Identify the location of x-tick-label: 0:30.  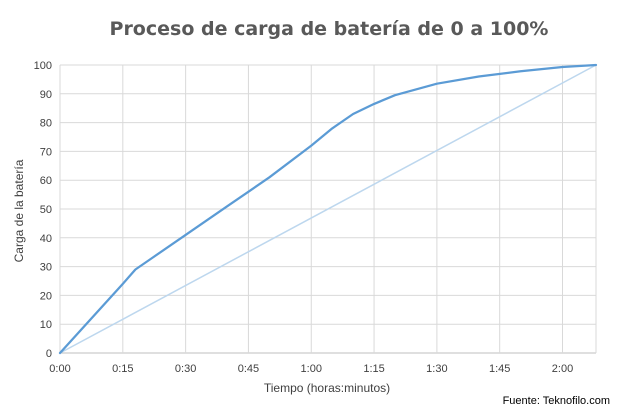
(185, 369).